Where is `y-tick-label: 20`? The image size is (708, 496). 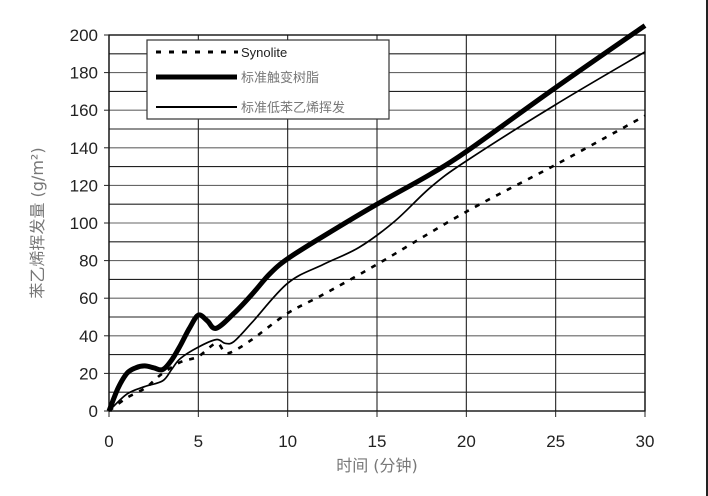 y-tick-label: 20 is located at coordinates (88, 373).